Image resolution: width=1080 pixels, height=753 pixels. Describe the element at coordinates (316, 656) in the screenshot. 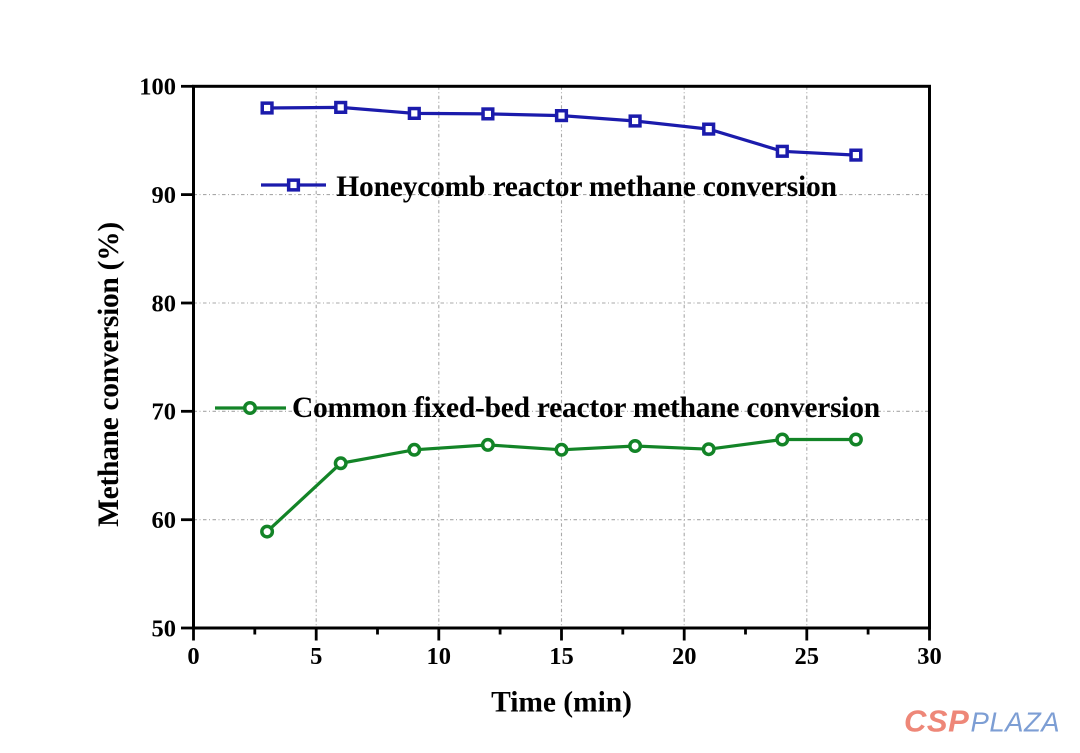

I see `svg-text: 5` at that location.